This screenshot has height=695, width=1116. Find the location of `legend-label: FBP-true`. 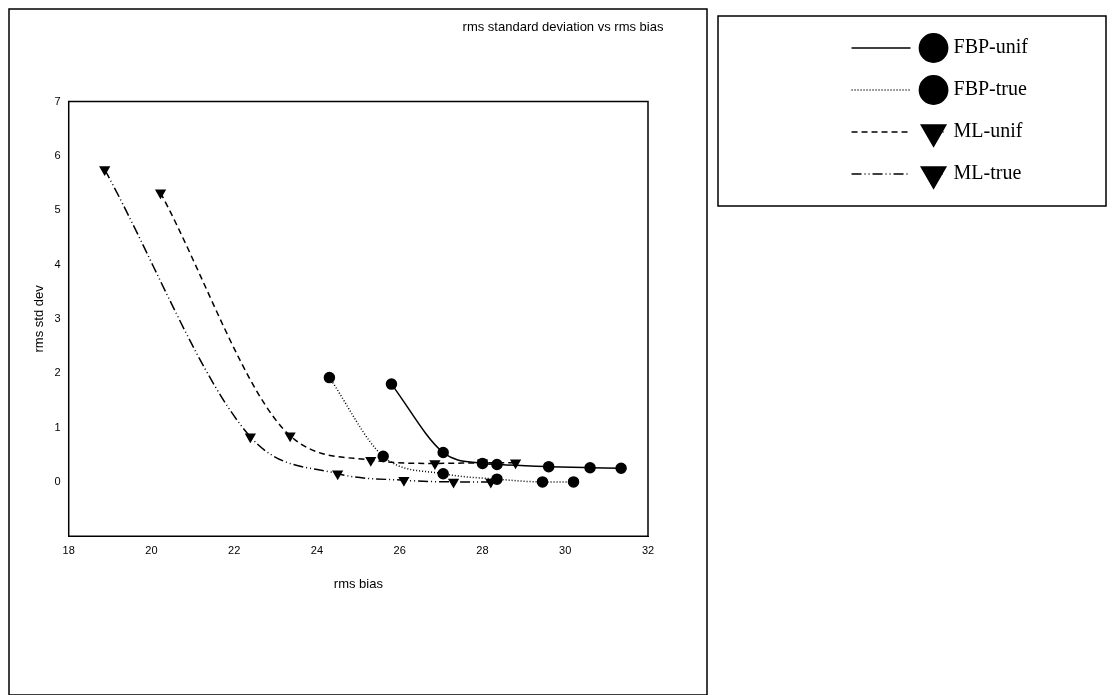

legend-label: FBP-true is located at coordinates (990, 88).